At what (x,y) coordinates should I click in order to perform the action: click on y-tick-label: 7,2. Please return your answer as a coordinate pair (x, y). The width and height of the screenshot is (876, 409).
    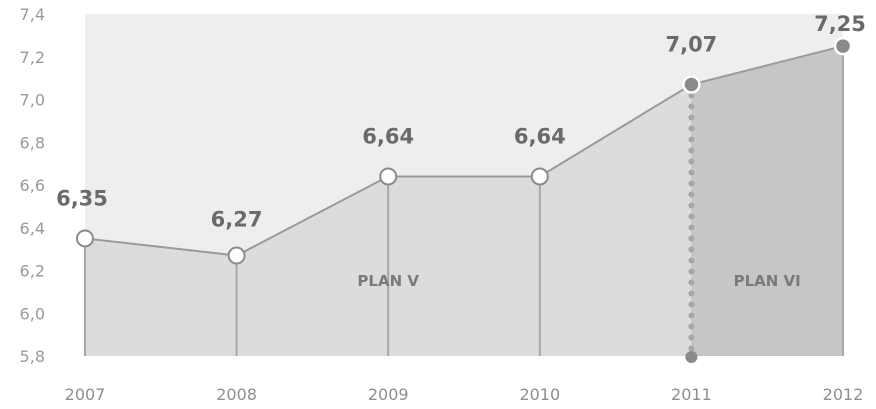
    Looking at the image, I should click on (32, 57).